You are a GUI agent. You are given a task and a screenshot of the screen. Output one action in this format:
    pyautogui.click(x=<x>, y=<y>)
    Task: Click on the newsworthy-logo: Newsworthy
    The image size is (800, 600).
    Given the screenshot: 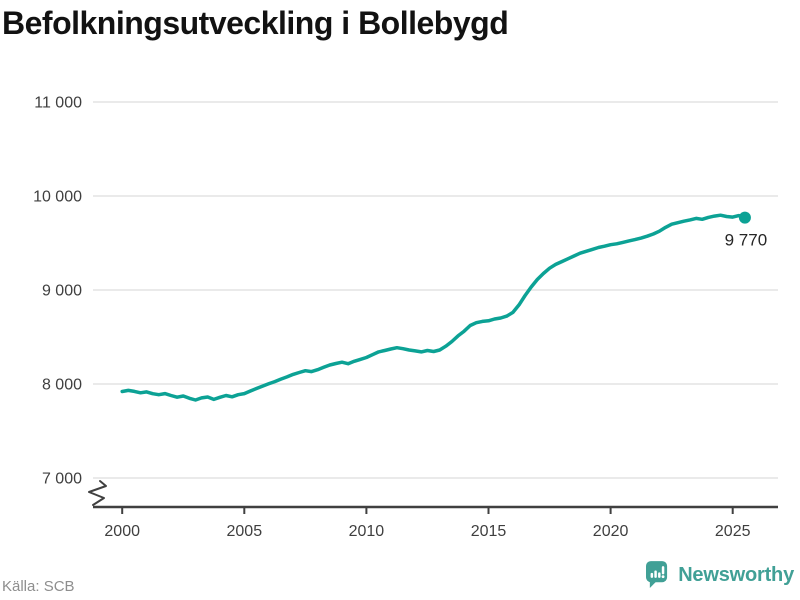 What is the action you would take?
    pyautogui.click(x=720, y=575)
    